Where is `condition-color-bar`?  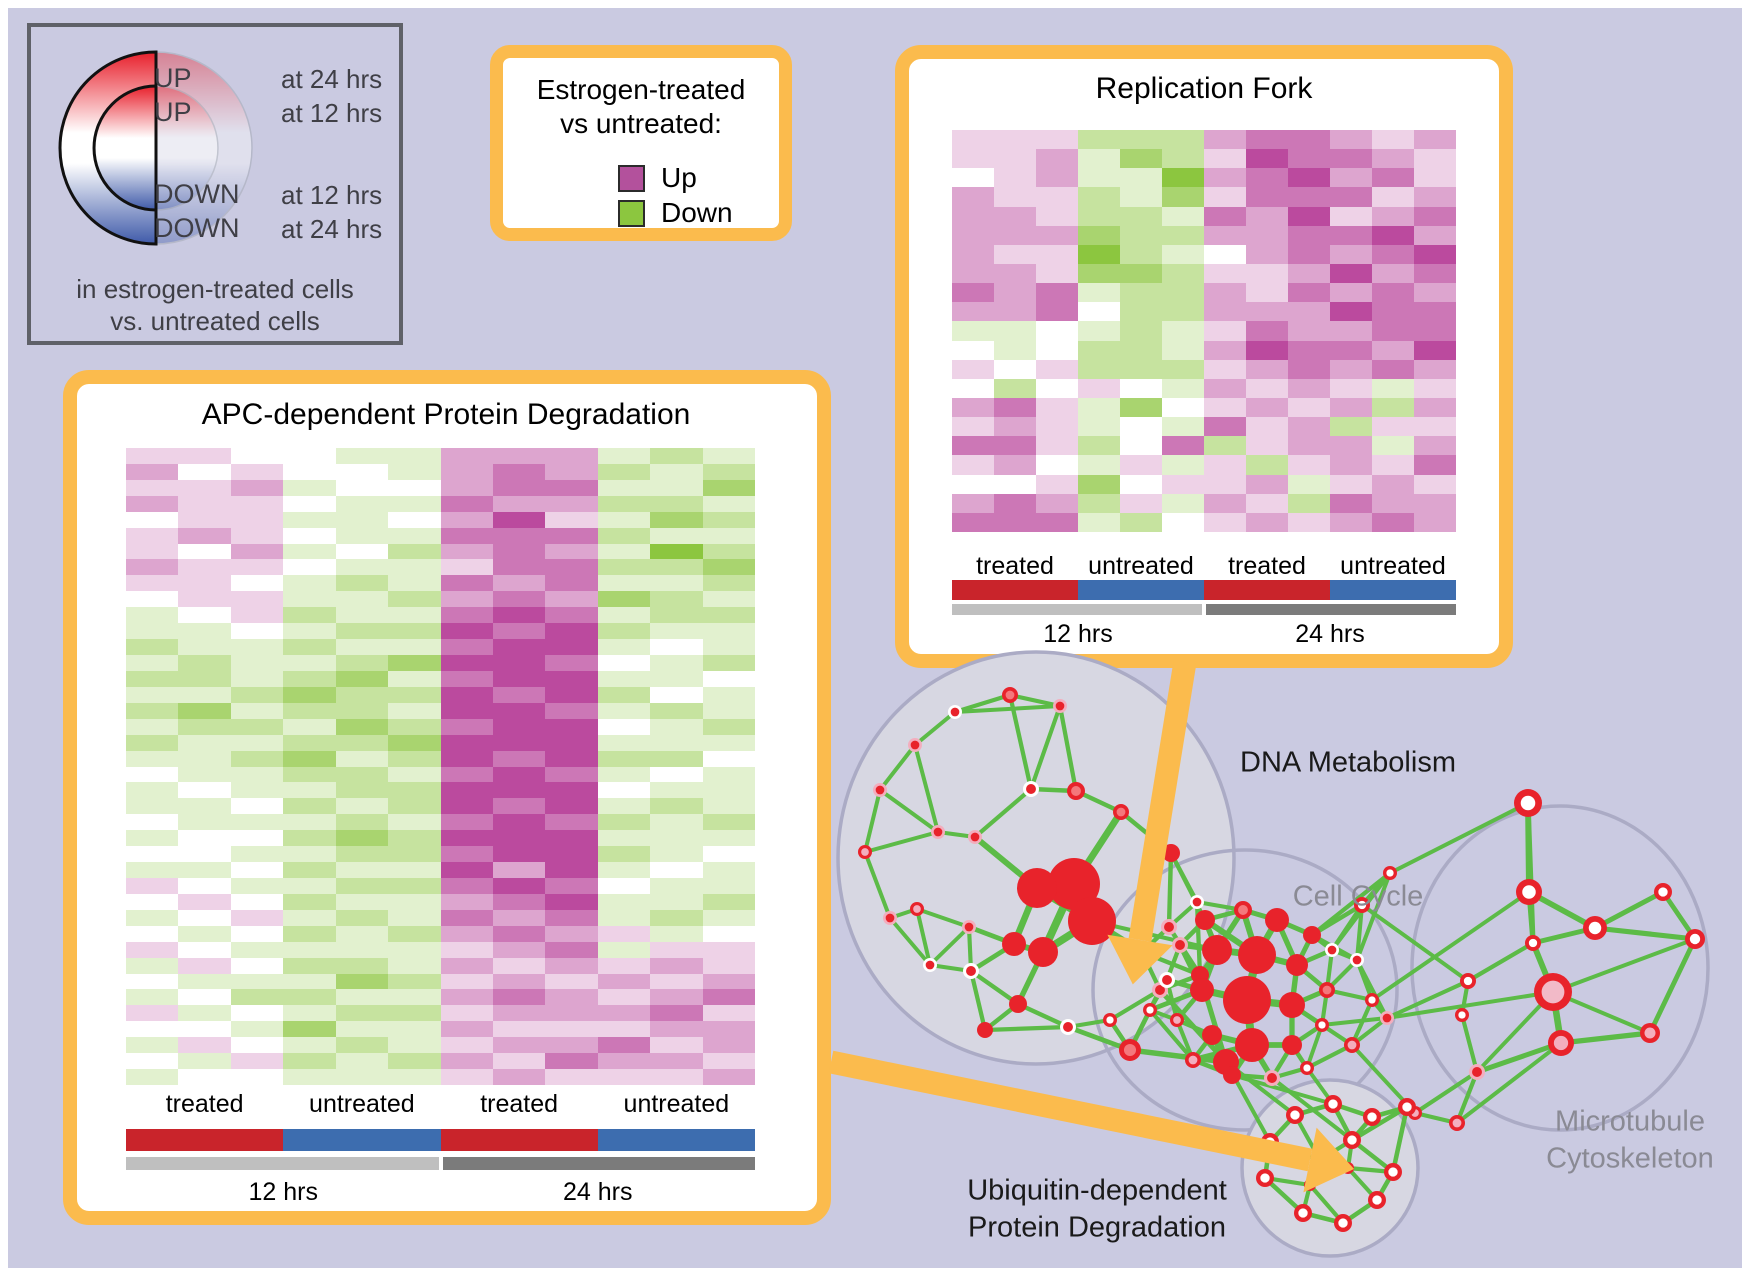
condition-color-bar is located at coordinates (519, 1140).